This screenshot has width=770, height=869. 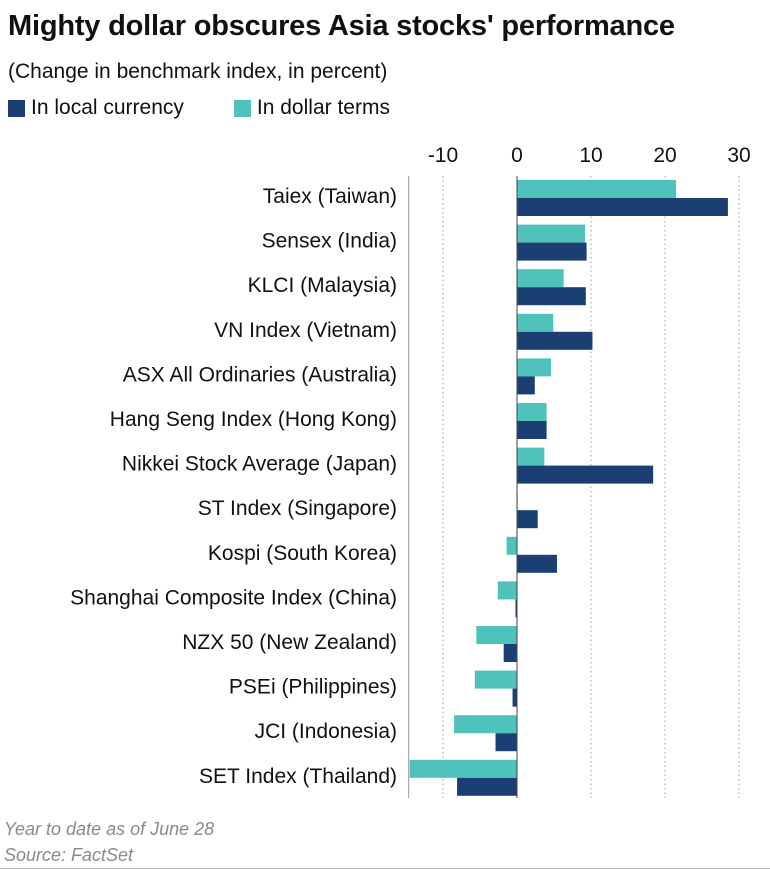 I want to click on x-tick-label: 0, so click(x=517, y=155).